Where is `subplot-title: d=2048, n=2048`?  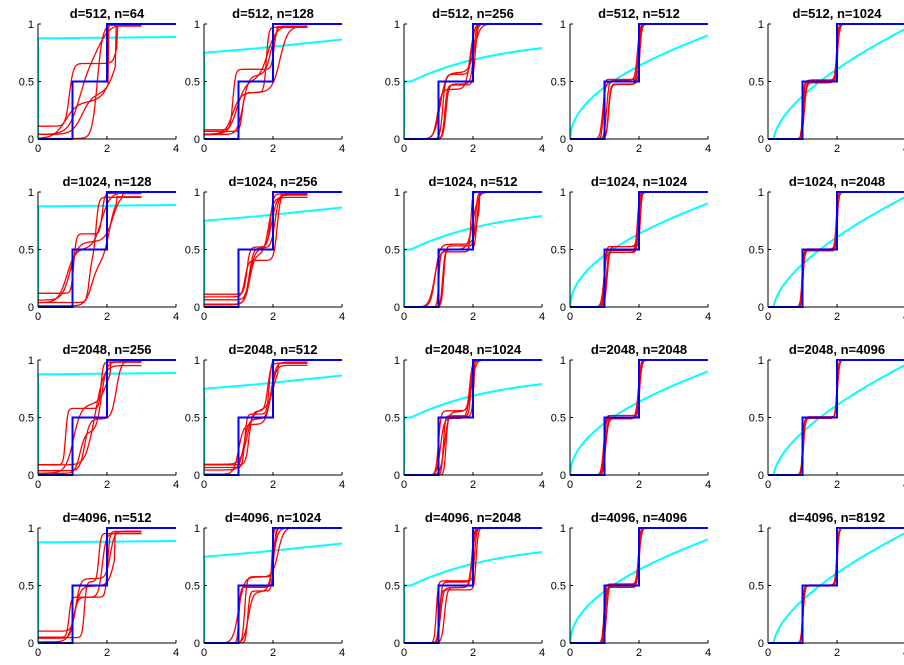
subplot-title: d=2048, n=2048 is located at coordinates (639, 349).